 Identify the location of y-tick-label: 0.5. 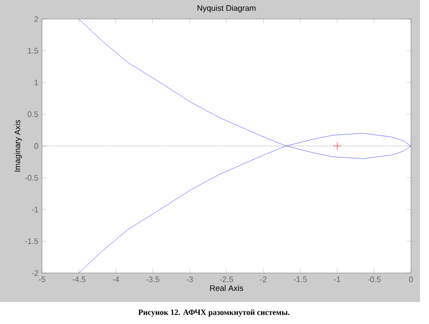
(33, 114).